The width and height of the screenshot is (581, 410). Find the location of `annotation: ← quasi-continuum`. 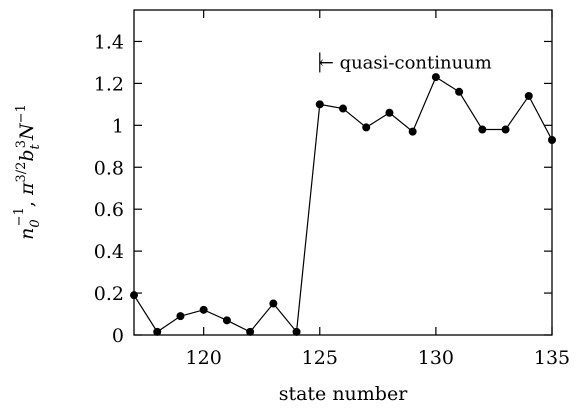

annotation: ← quasi-continuum is located at coordinates (405, 62).